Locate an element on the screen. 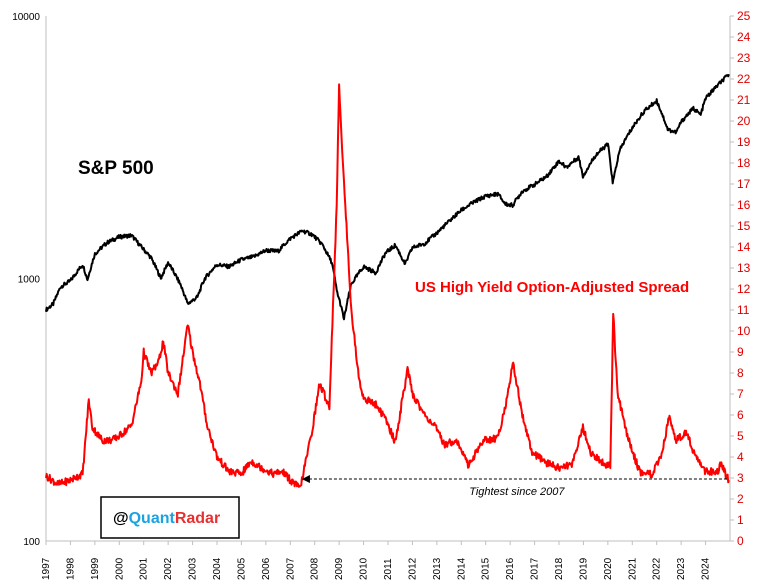  right-tick-label: 7 is located at coordinates (740, 394).